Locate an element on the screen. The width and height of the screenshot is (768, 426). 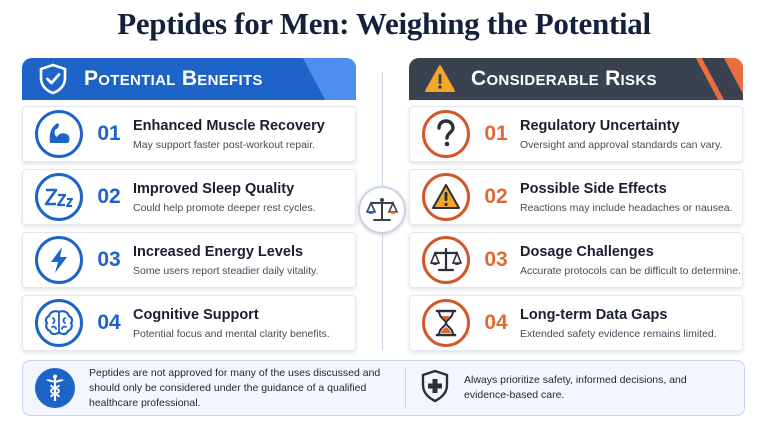
risk-title: Possible Side Effects is located at coordinates (593, 188).